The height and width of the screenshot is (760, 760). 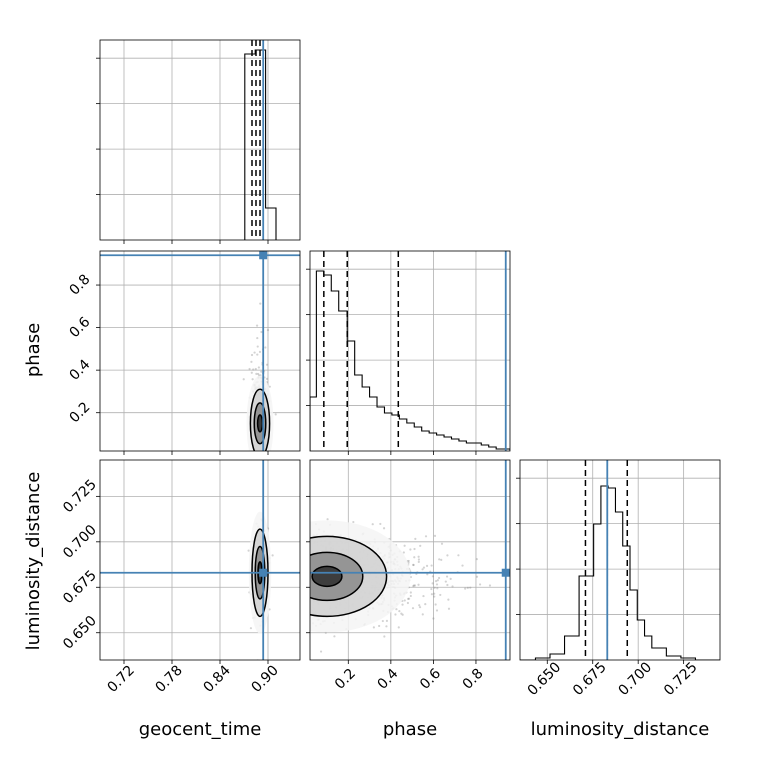 I want to click on clip-group-clip-panel-geocent-distance, so click(x=200, y=560).